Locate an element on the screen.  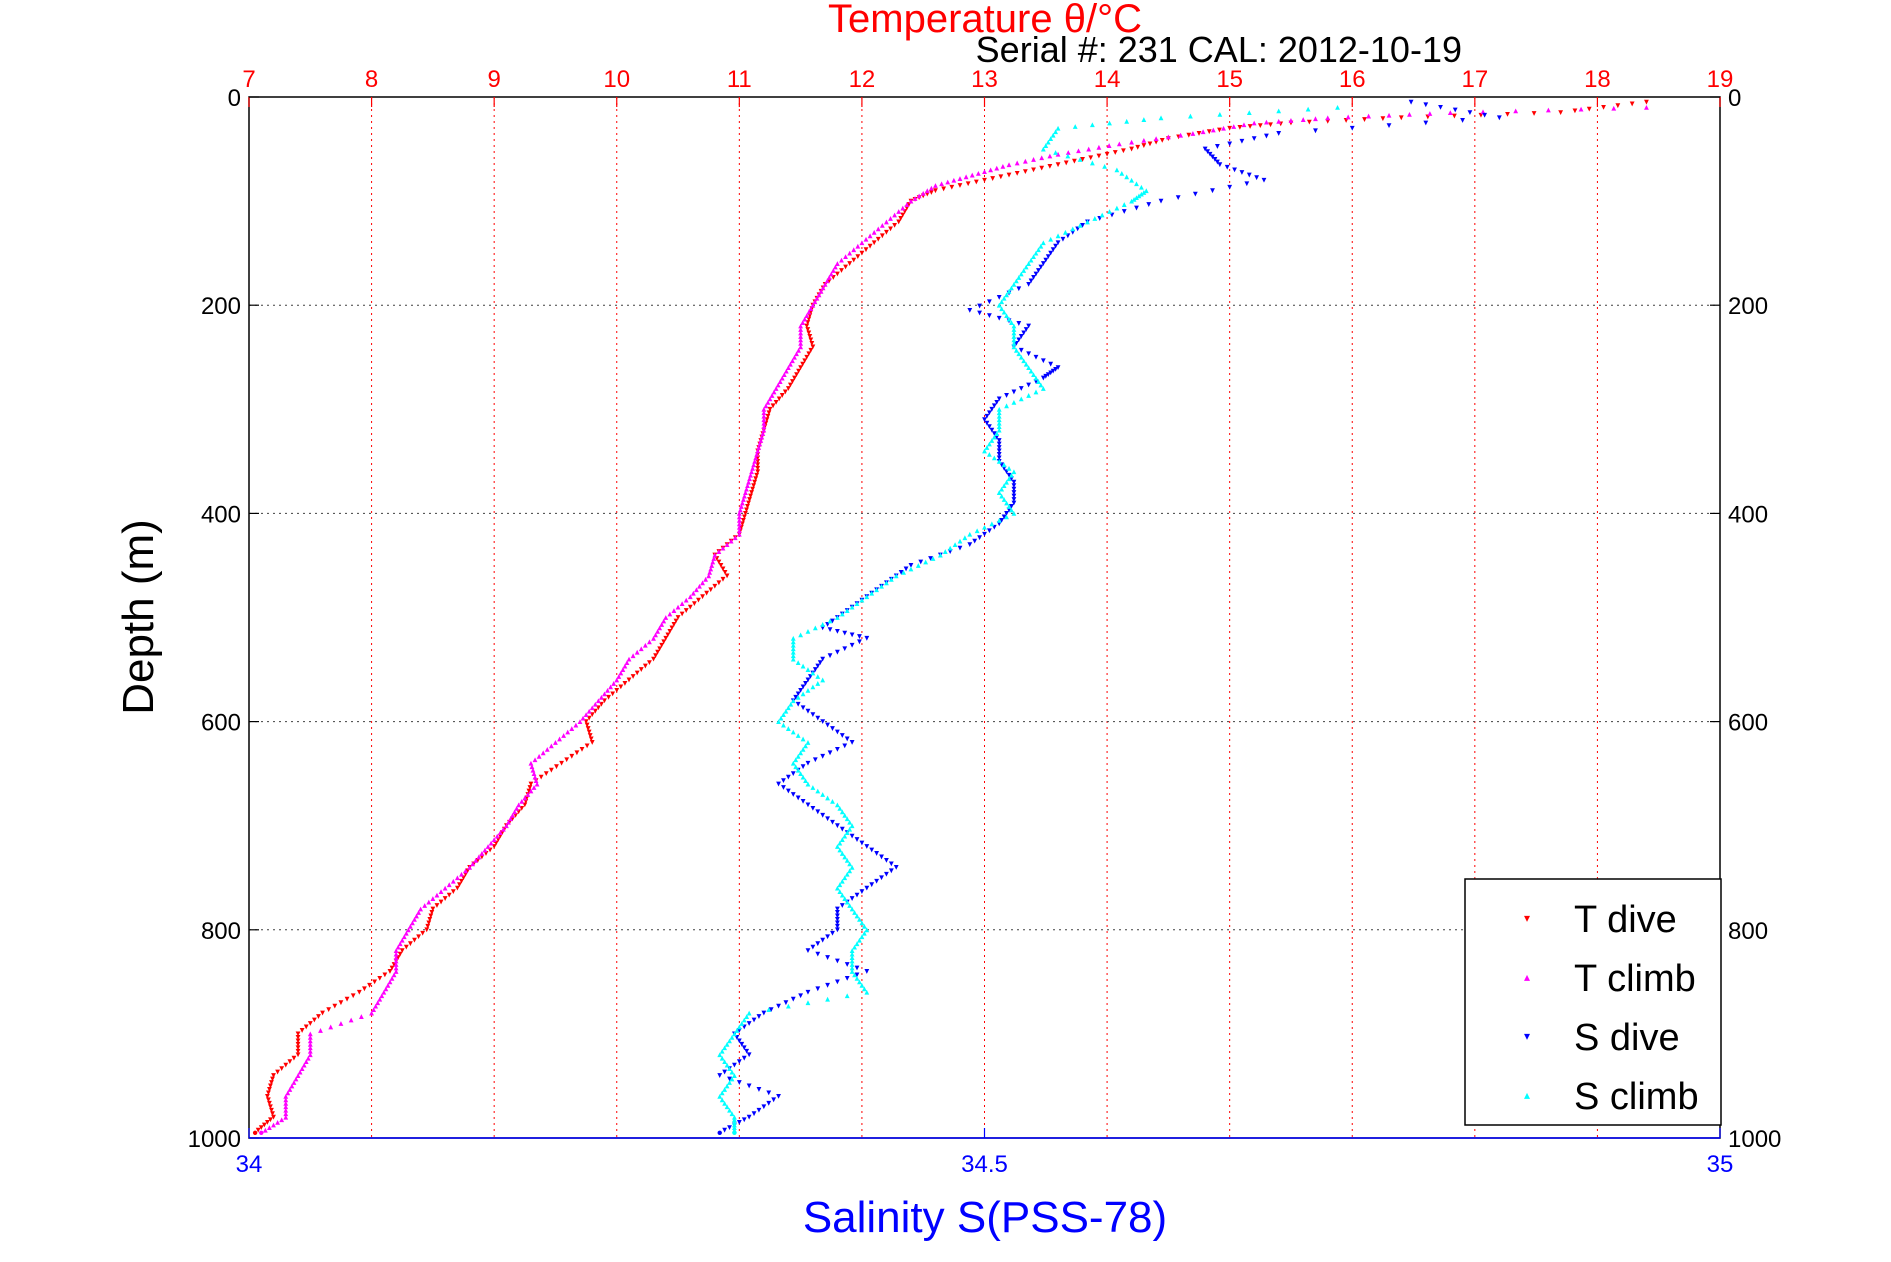
legend-label-s-dive: S dive is located at coordinates (1627, 1038).